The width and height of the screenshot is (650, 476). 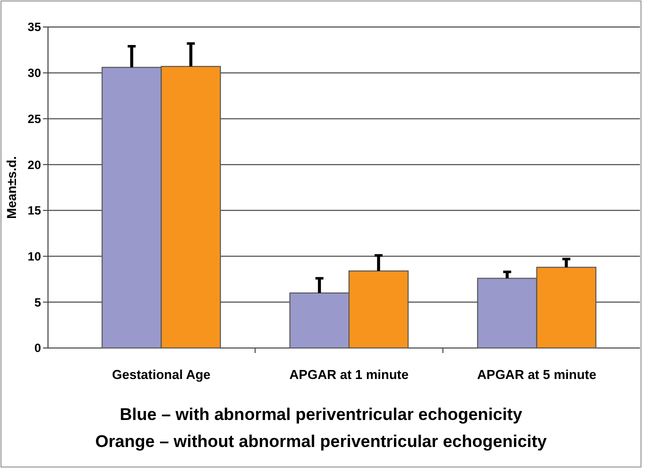 What do you see at coordinates (11, 187) in the screenshot?
I see `y-axis-title: Mean±s.d.` at bounding box center [11, 187].